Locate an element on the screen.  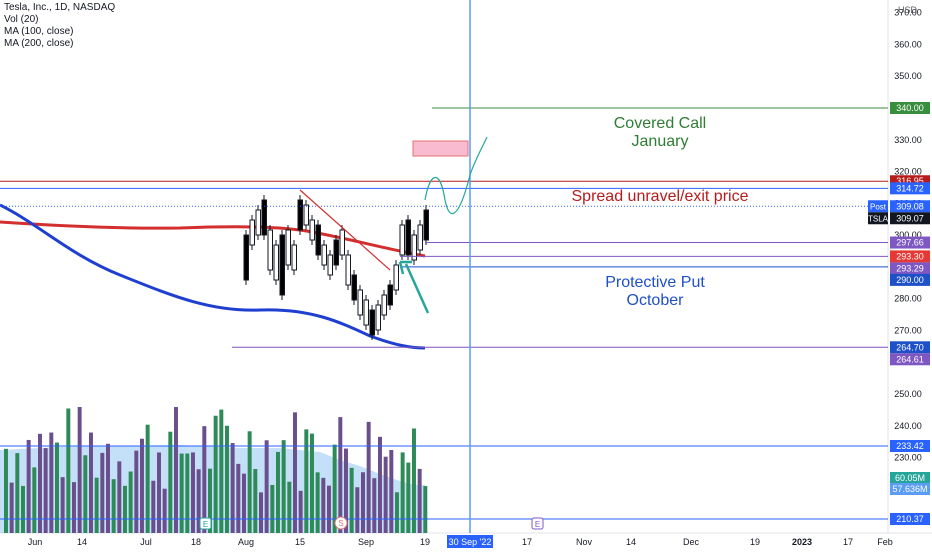
price-tag-label: 316.95 is located at coordinates (910, 181).